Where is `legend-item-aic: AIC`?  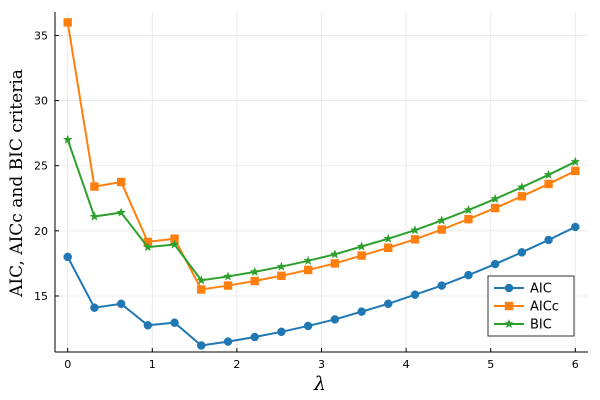 legend-item-aic: AIC is located at coordinates (523, 289).